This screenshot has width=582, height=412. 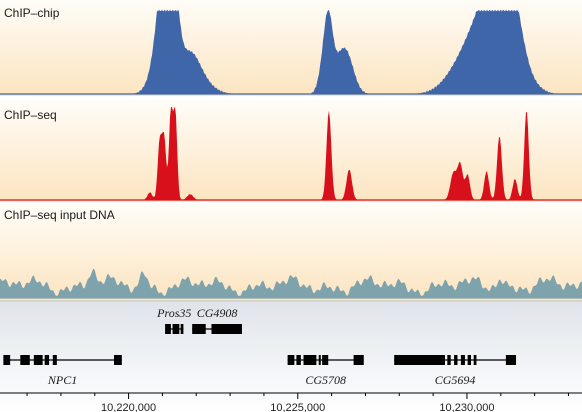 What do you see at coordinates (325, 380) in the screenshot?
I see `gene-label: CG5708` at bounding box center [325, 380].